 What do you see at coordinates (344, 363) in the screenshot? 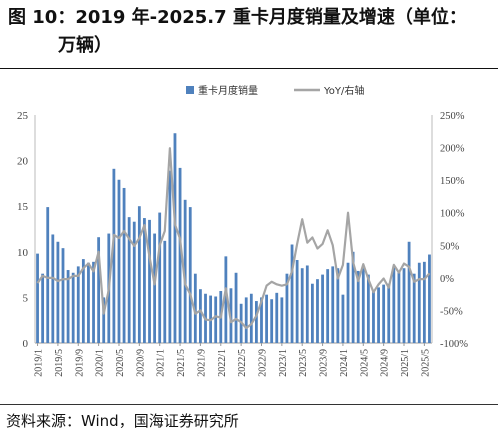
I see `x-tick-label: 2024/1` at bounding box center [344, 363].